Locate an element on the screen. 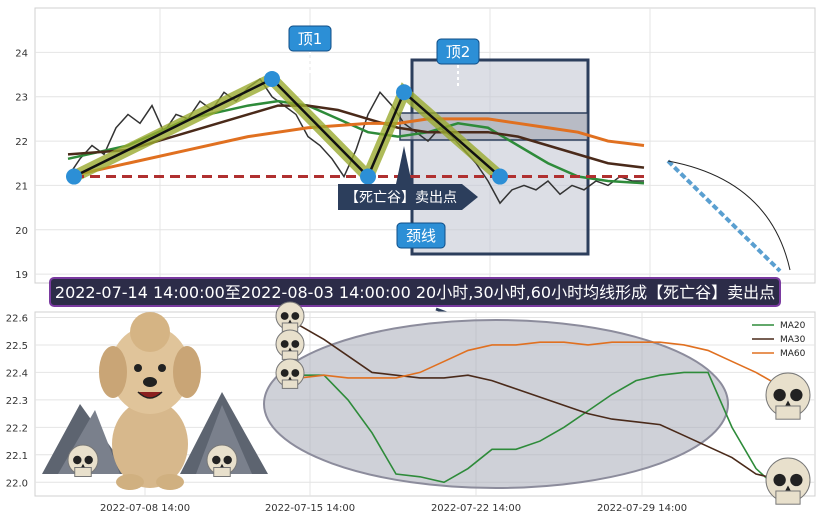 The width and height of the screenshot is (822, 520). legend-label: MA30 is located at coordinates (793, 340).